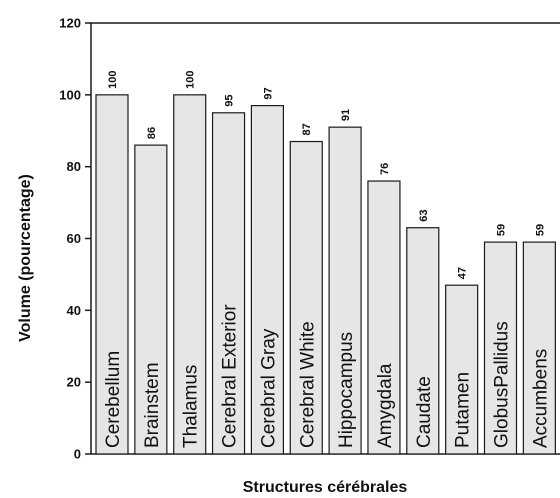 The height and width of the screenshot is (498, 560). I want to click on data-label: 91, so click(346, 115).